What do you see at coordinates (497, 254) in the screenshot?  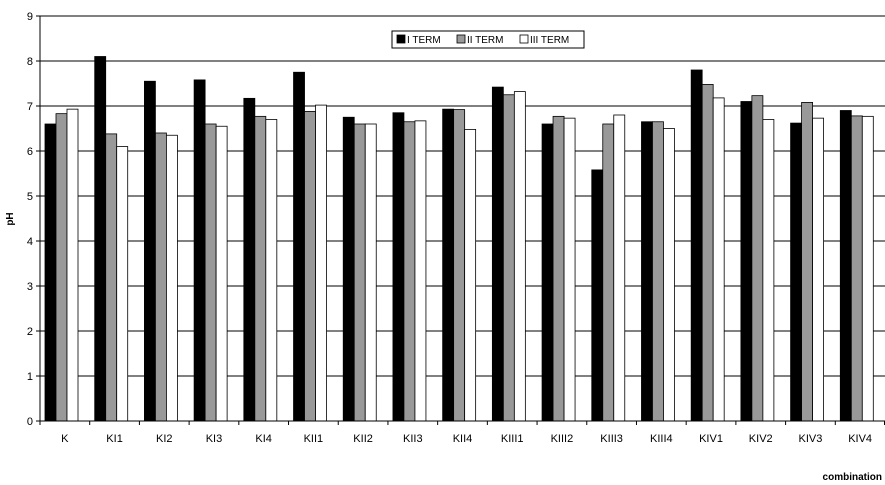 I see `bar-i-term-kiii1` at bounding box center [497, 254].